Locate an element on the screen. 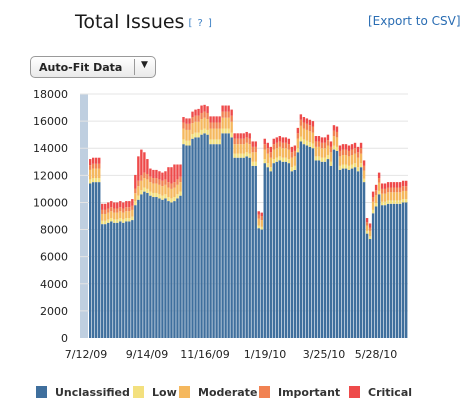 This screenshot has height=418, width=474. legend-item-low: Low is located at coordinates (155, 392).